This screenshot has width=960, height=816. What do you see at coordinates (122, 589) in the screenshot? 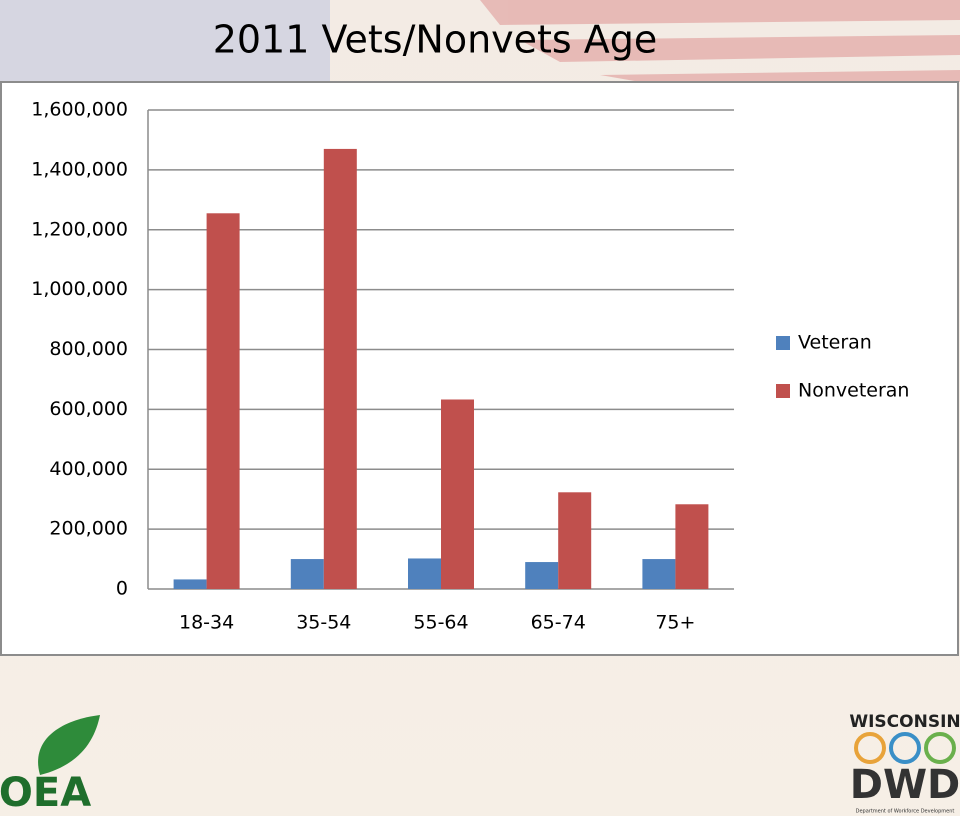
I see `y-tick-label: 0` at bounding box center [122, 589].